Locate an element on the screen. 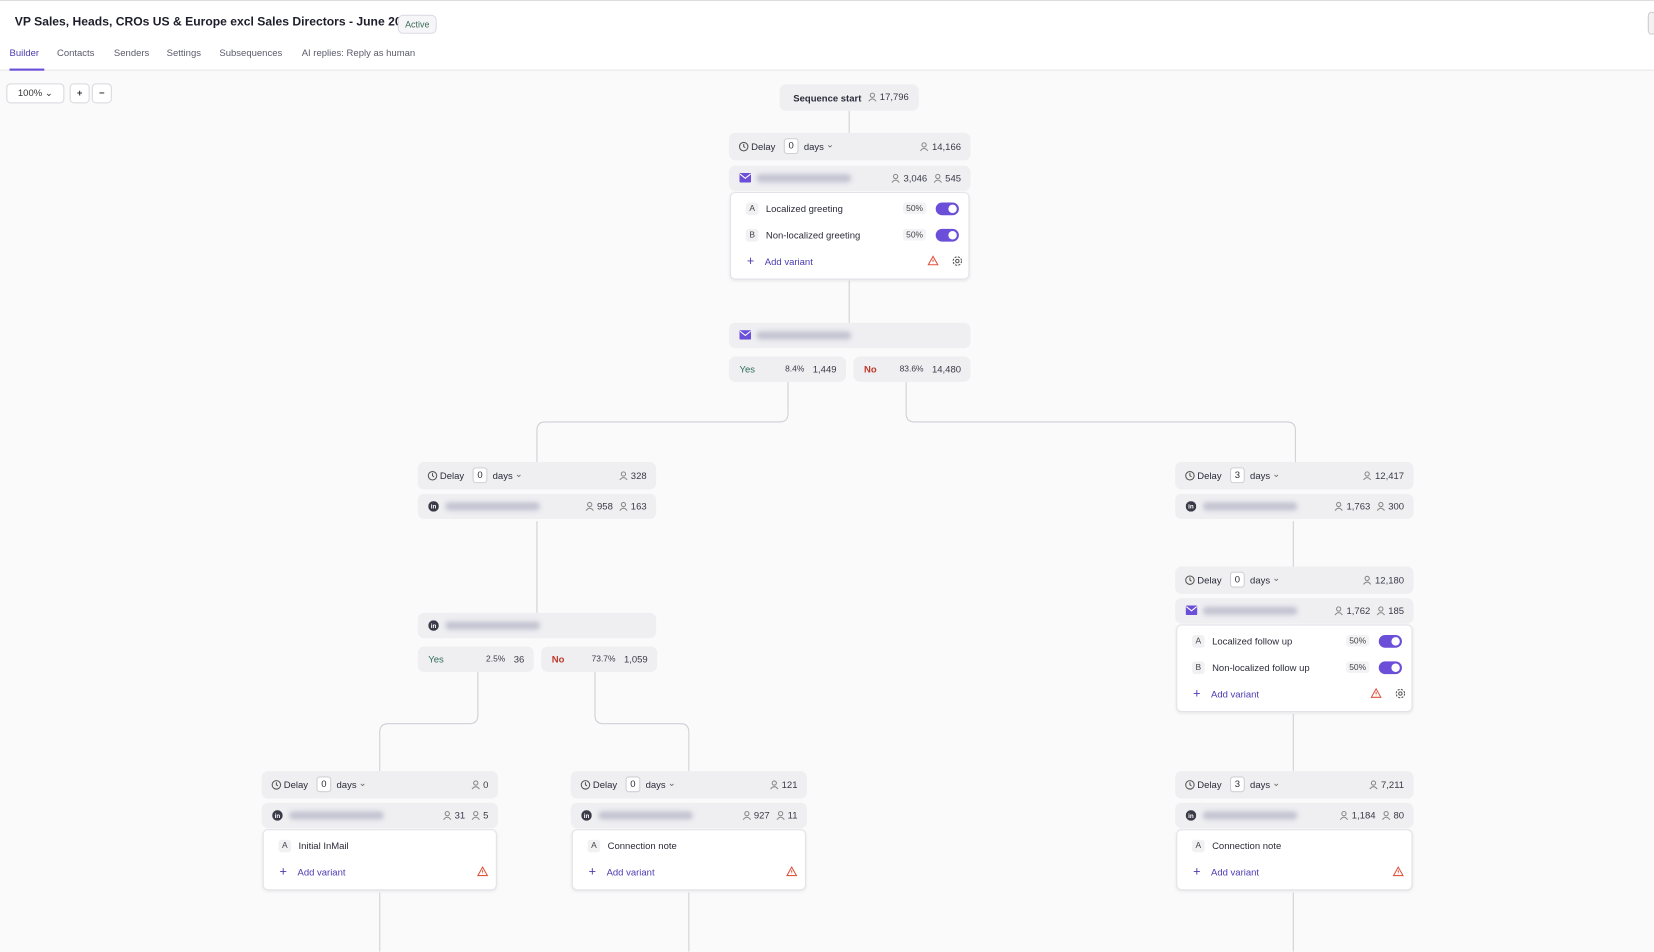 The height and width of the screenshot is (952, 1654). counts: 1,184 80 is located at coordinates (1371, 815).